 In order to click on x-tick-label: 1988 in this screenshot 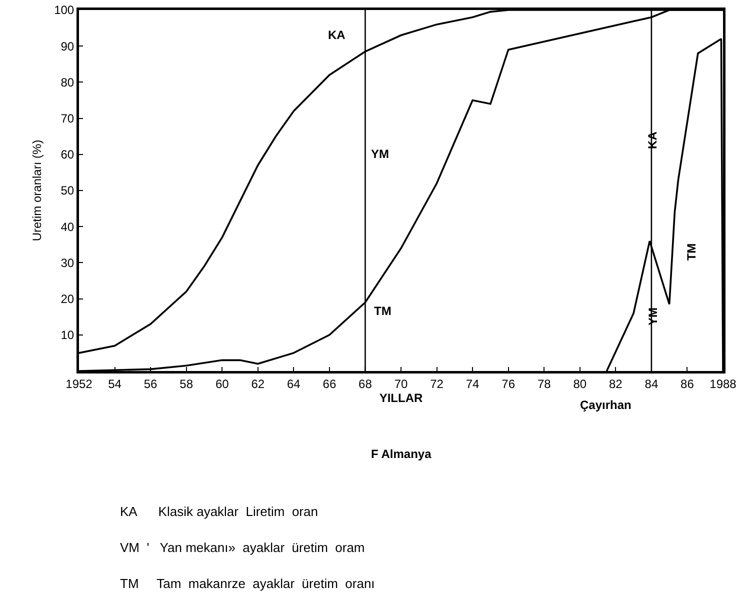, I will do `click(723, 383)`.